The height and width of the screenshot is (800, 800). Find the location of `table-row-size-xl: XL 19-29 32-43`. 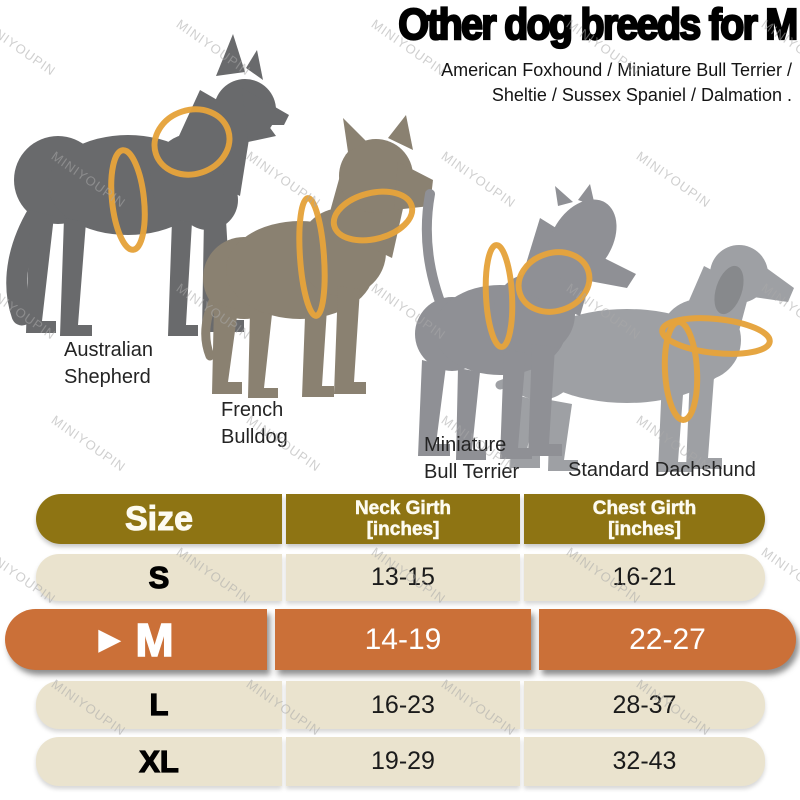

table-row-size-xl: XL 19-29 32-43 is located at coordinates (400, 761).